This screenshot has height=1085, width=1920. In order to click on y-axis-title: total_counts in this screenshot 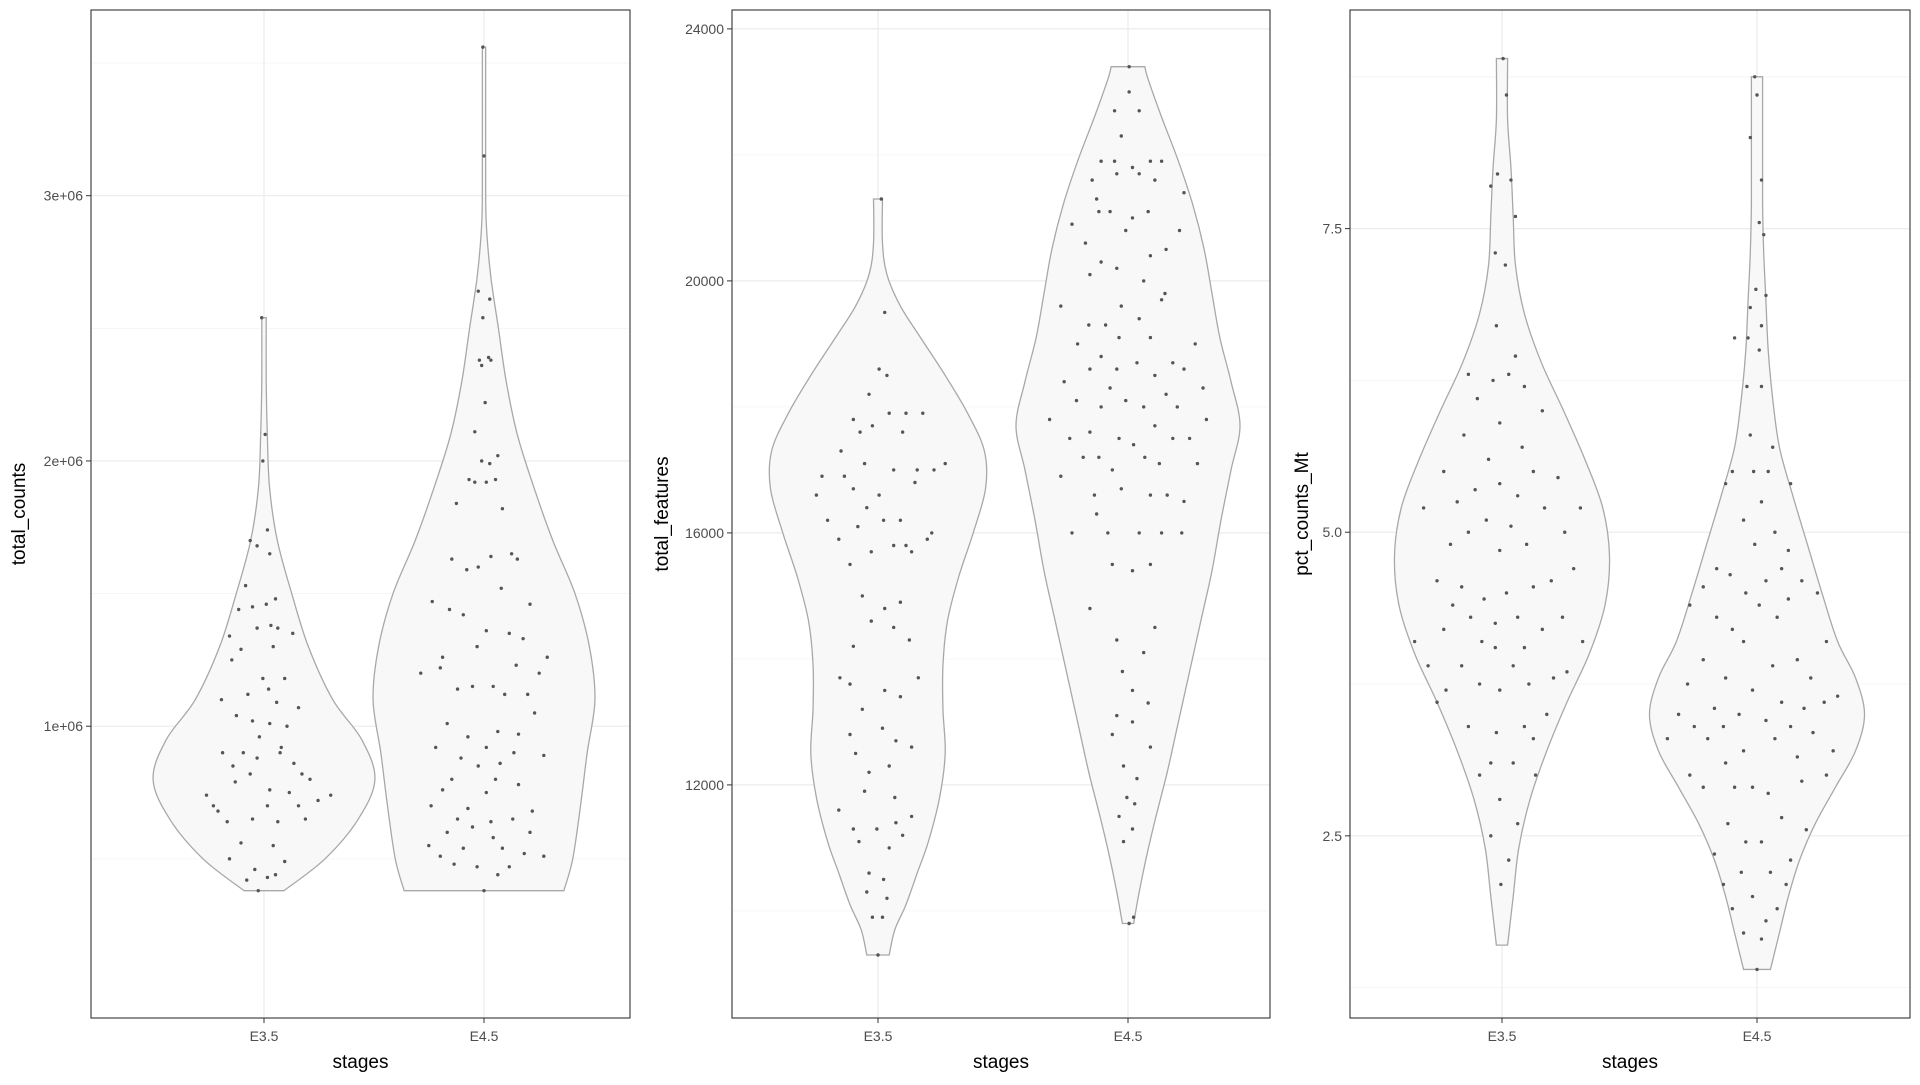, I will do `click(19, 514)`.